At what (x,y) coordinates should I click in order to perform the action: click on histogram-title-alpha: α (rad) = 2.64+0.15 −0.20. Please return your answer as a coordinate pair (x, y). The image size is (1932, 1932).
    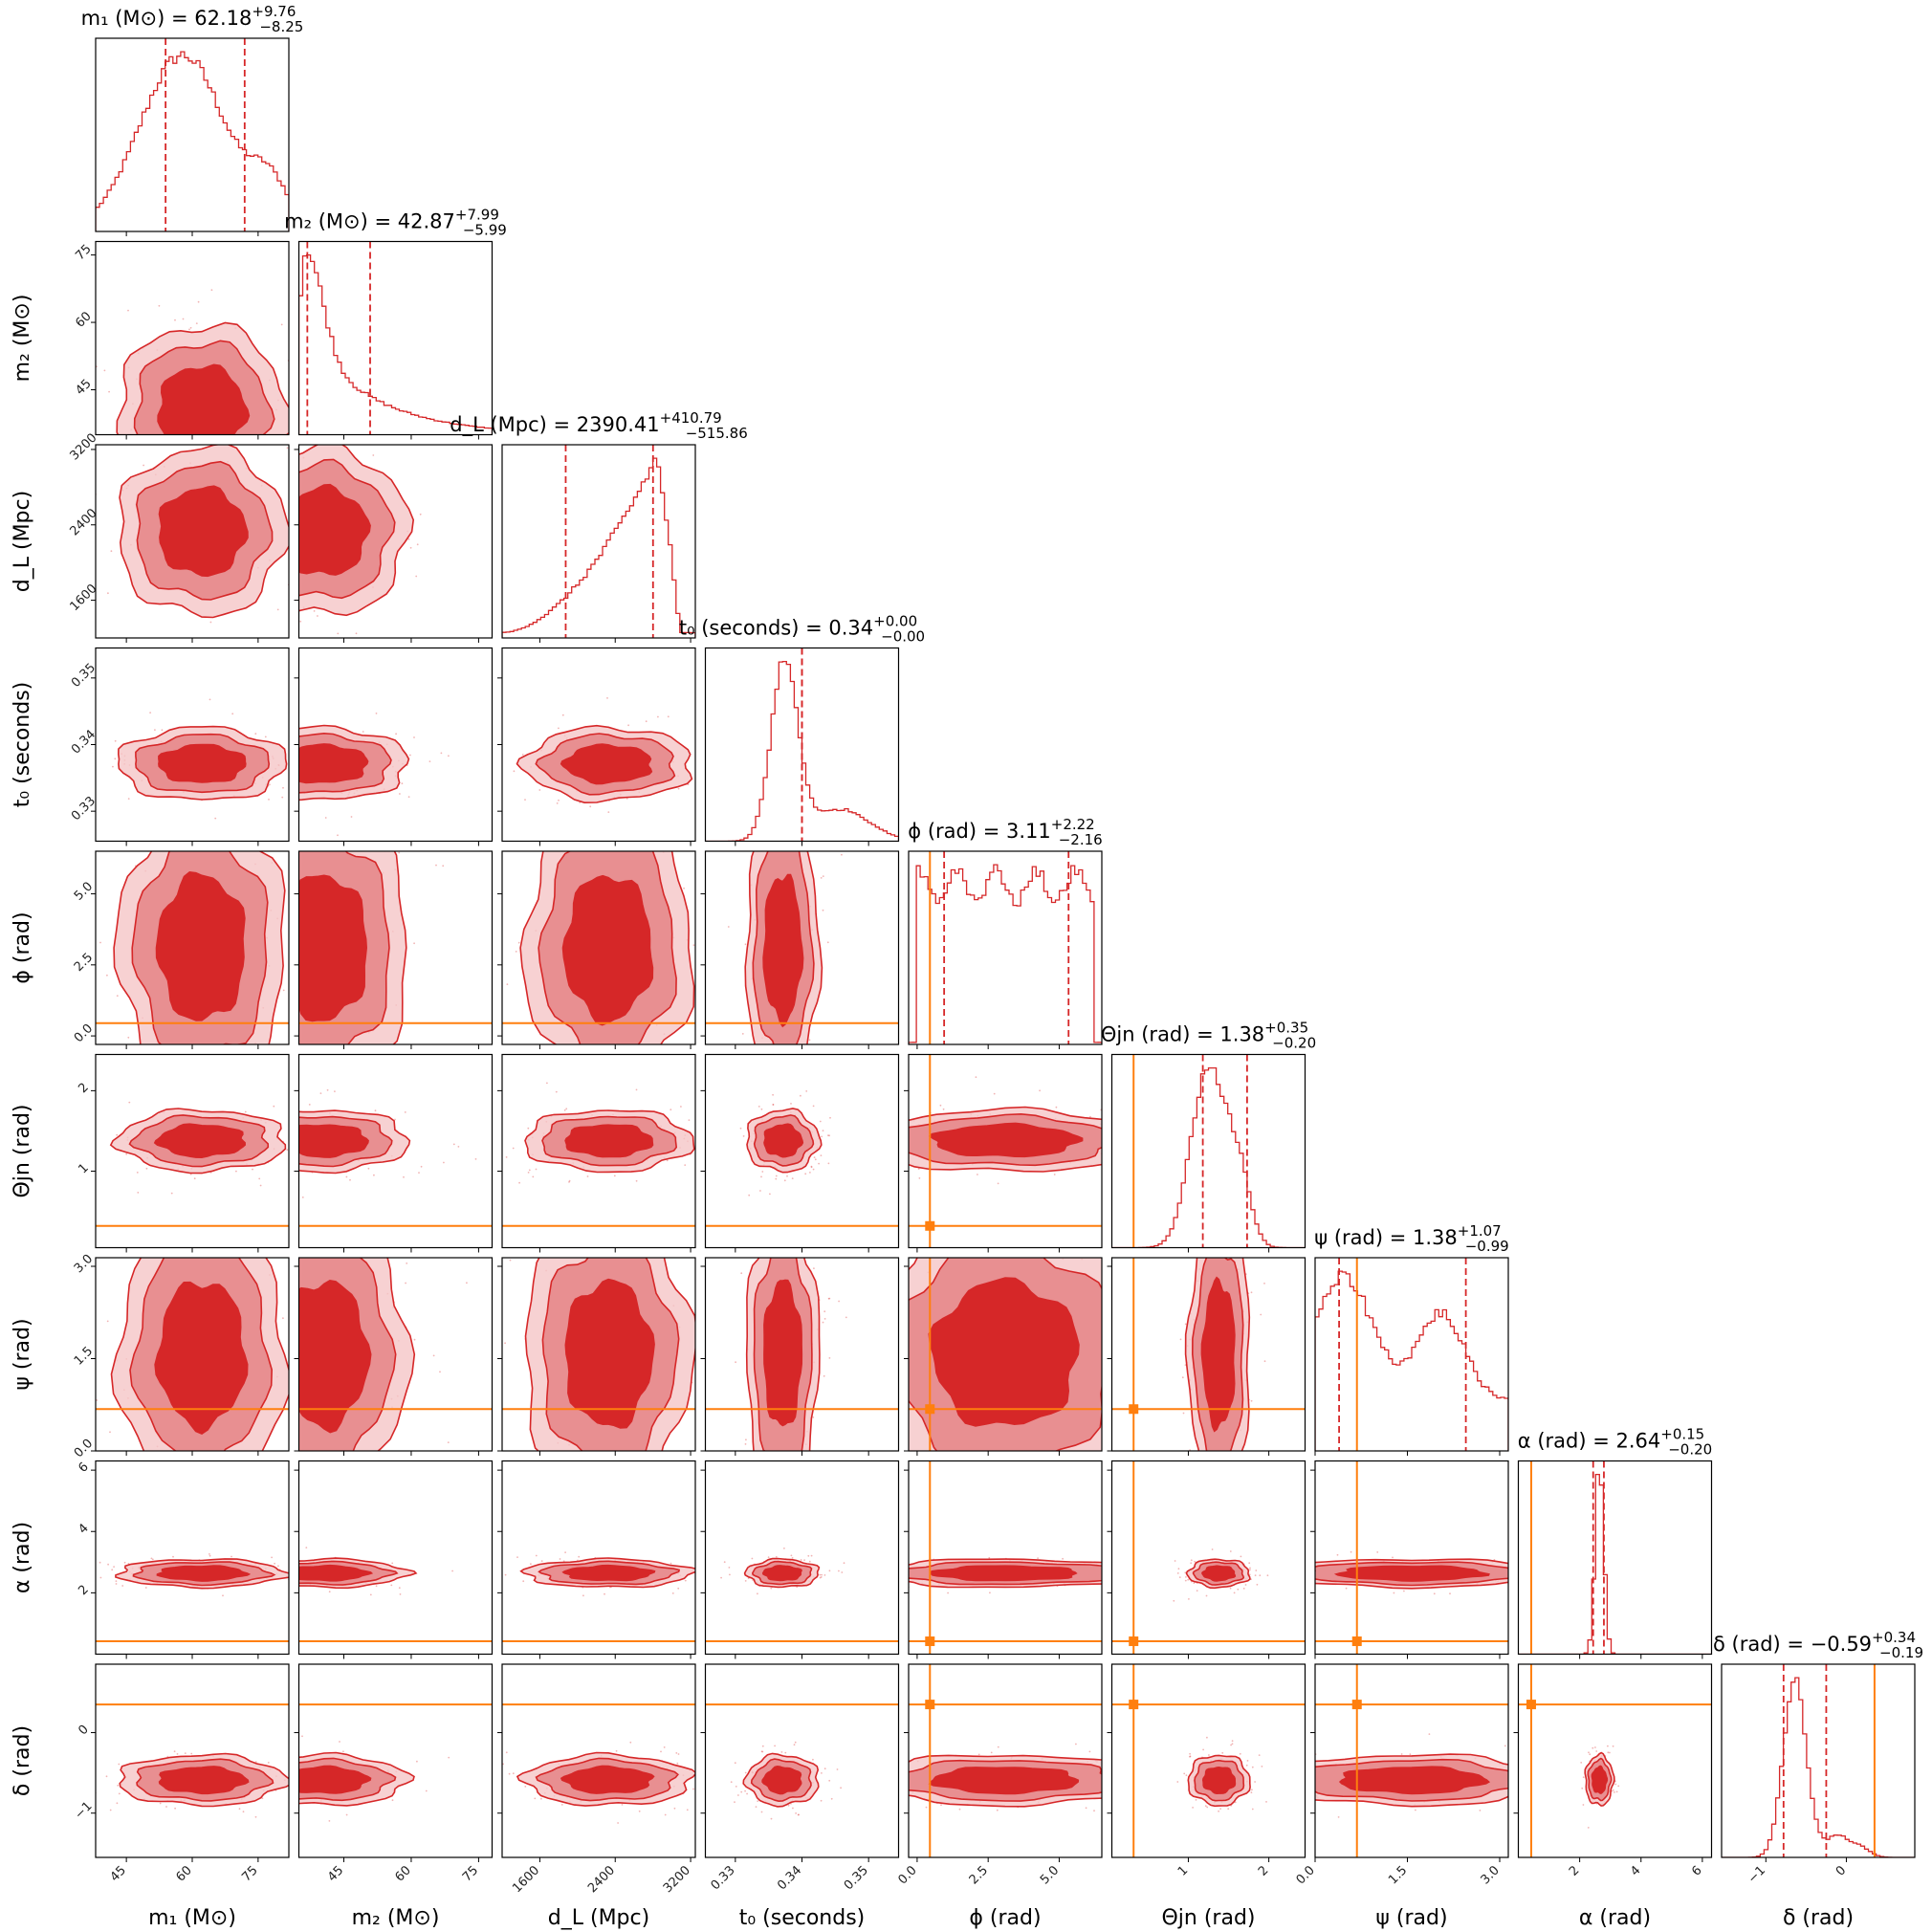
    Looking at the image, I should click on (1615, 1442).